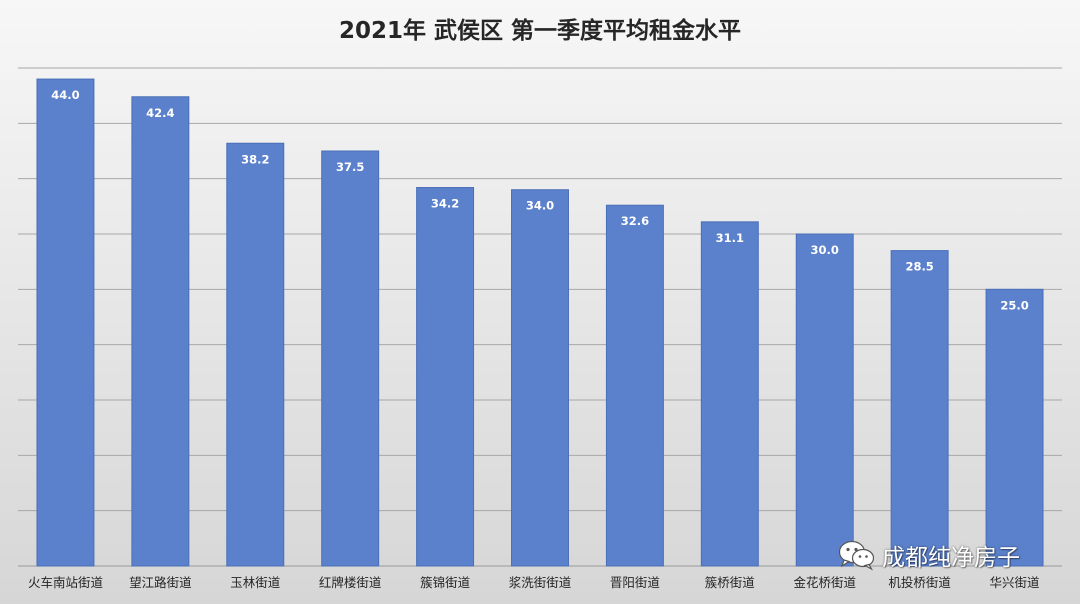 This screenshot has height=604, width=1080. I want to click on wechat-icon, so click(856, 555).